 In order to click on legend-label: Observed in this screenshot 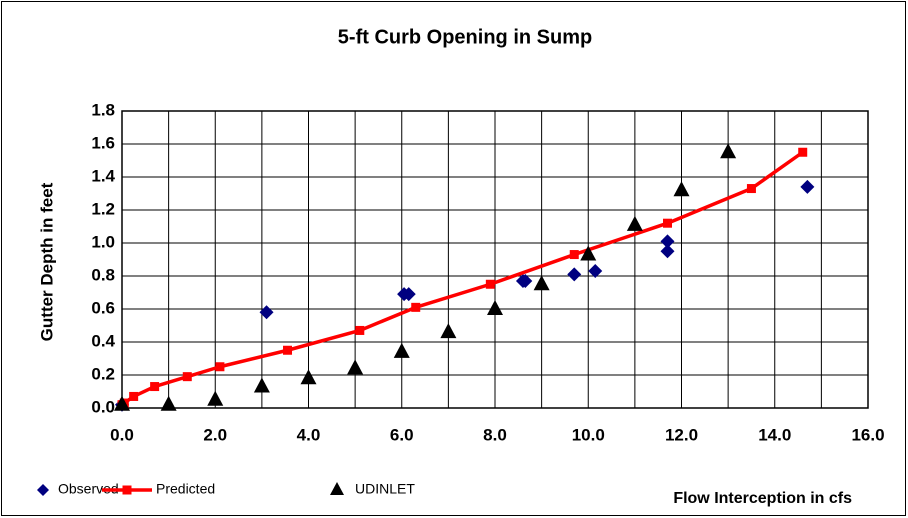, I will do `click(88, 489)`.